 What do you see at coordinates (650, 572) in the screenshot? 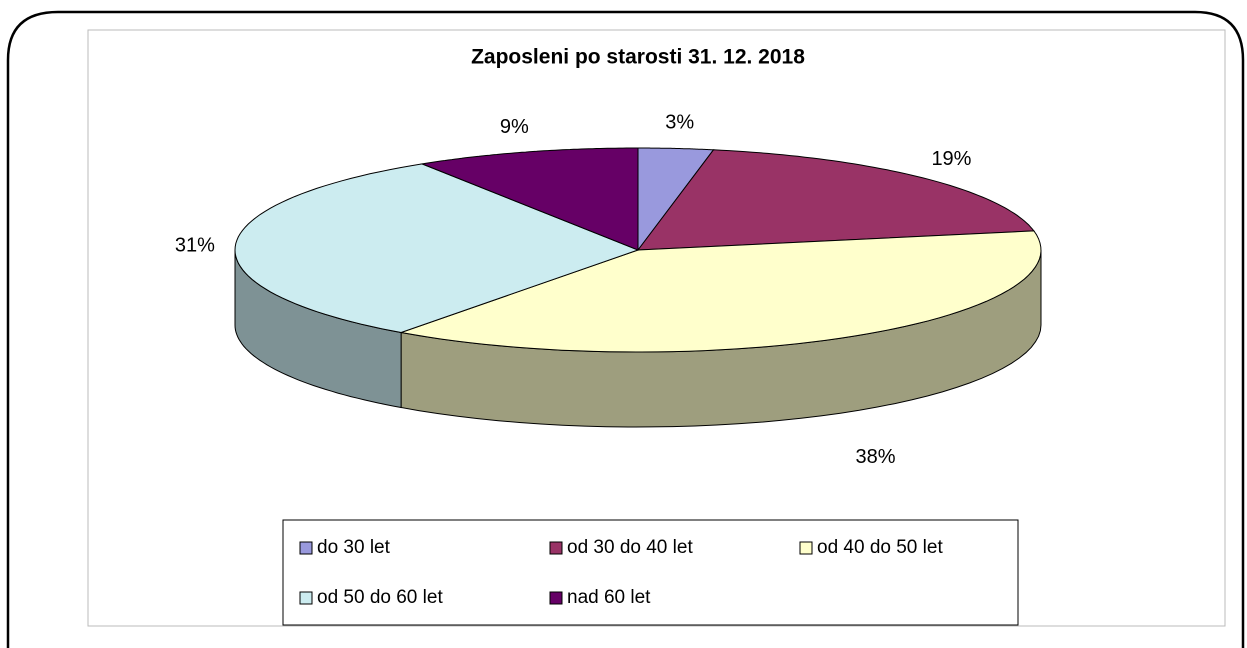
I see `legend-box` at bounding box center [650, 572].